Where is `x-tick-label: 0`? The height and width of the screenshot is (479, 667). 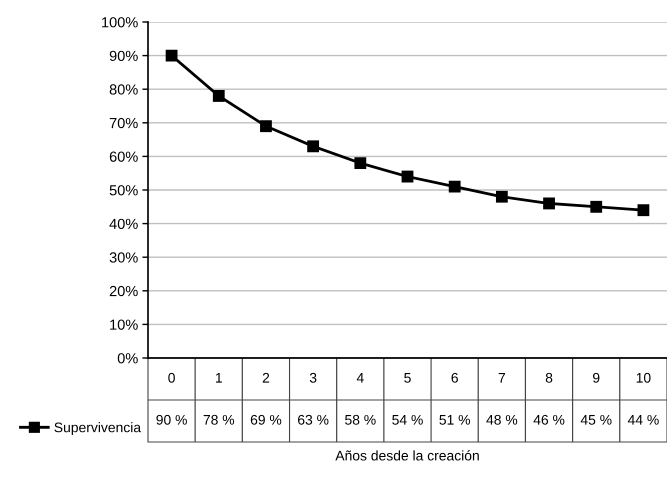 x-tick-label: 0 is located at coordinates (171, 377).